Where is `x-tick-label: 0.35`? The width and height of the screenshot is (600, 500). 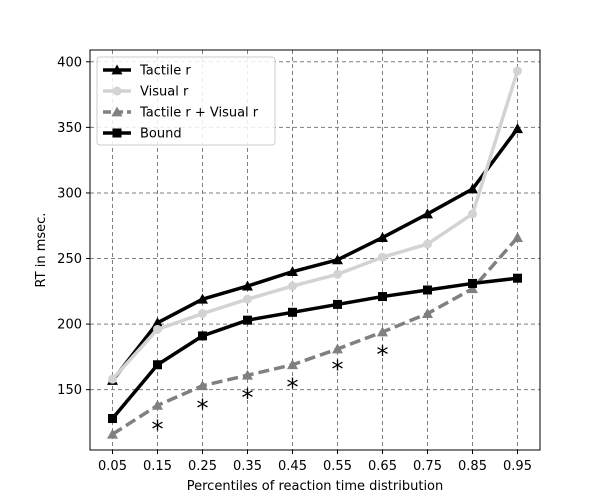
x-tick-label: 0.35 is located at coordinates (247, 466).